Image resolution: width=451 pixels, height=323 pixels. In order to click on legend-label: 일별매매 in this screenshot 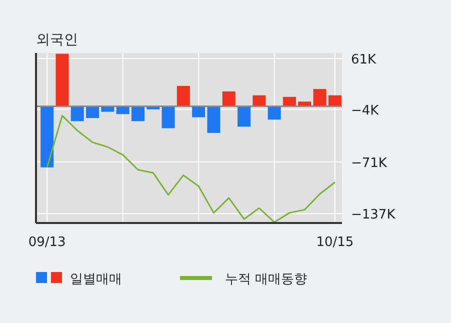, I will do `click(96, 279)`.